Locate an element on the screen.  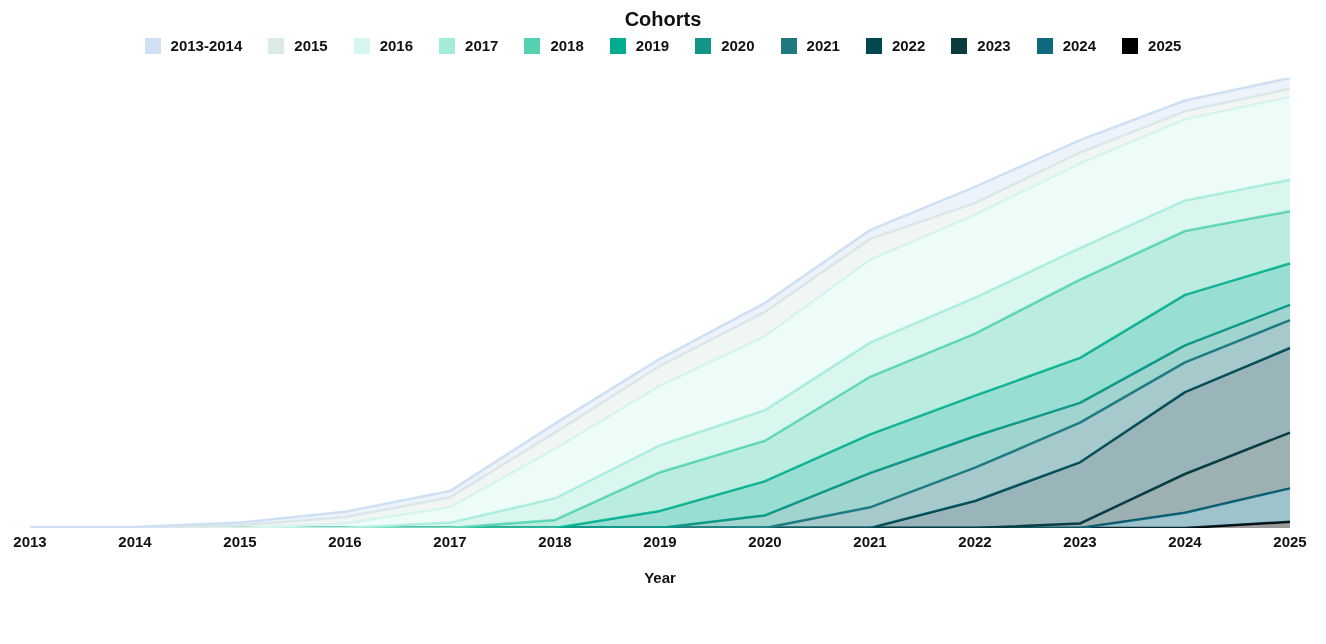
x-tick-label: 2024 is located at coordinates (1185, 541).